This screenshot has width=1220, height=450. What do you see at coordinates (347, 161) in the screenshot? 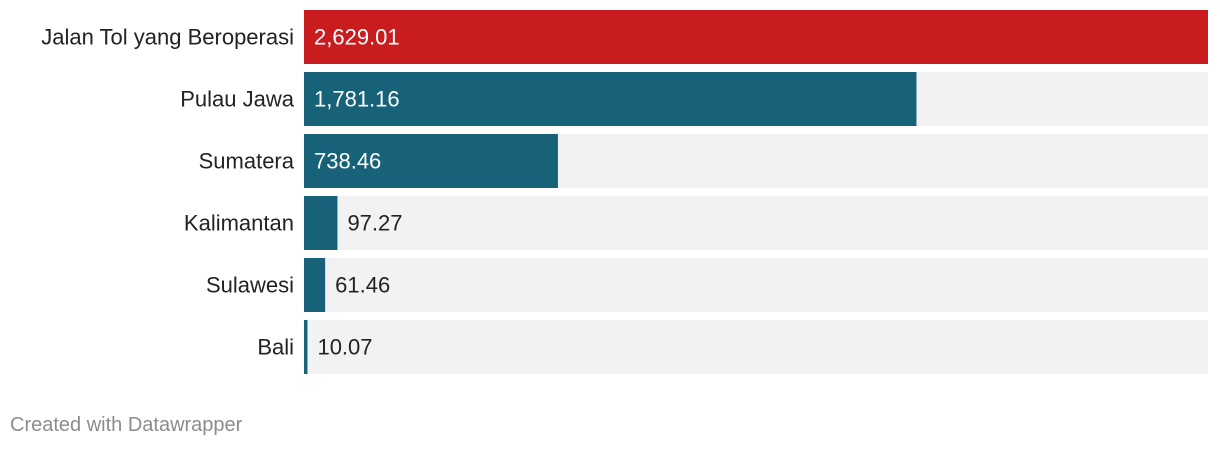
I see `value-label: 738.46` at bounding box center [347, 161].